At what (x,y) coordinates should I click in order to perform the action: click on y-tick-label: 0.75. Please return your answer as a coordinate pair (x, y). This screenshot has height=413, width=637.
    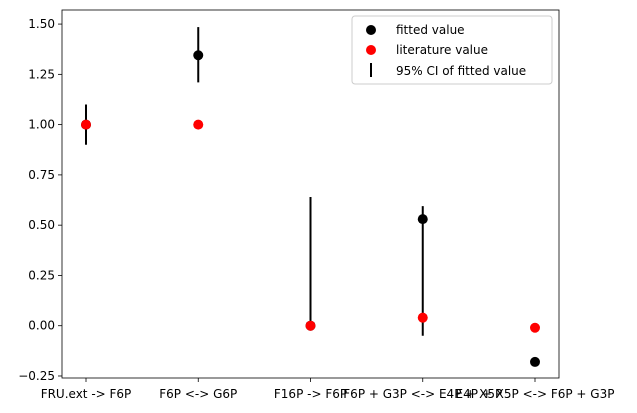
    Looking at the image, I should click on (41, 175).